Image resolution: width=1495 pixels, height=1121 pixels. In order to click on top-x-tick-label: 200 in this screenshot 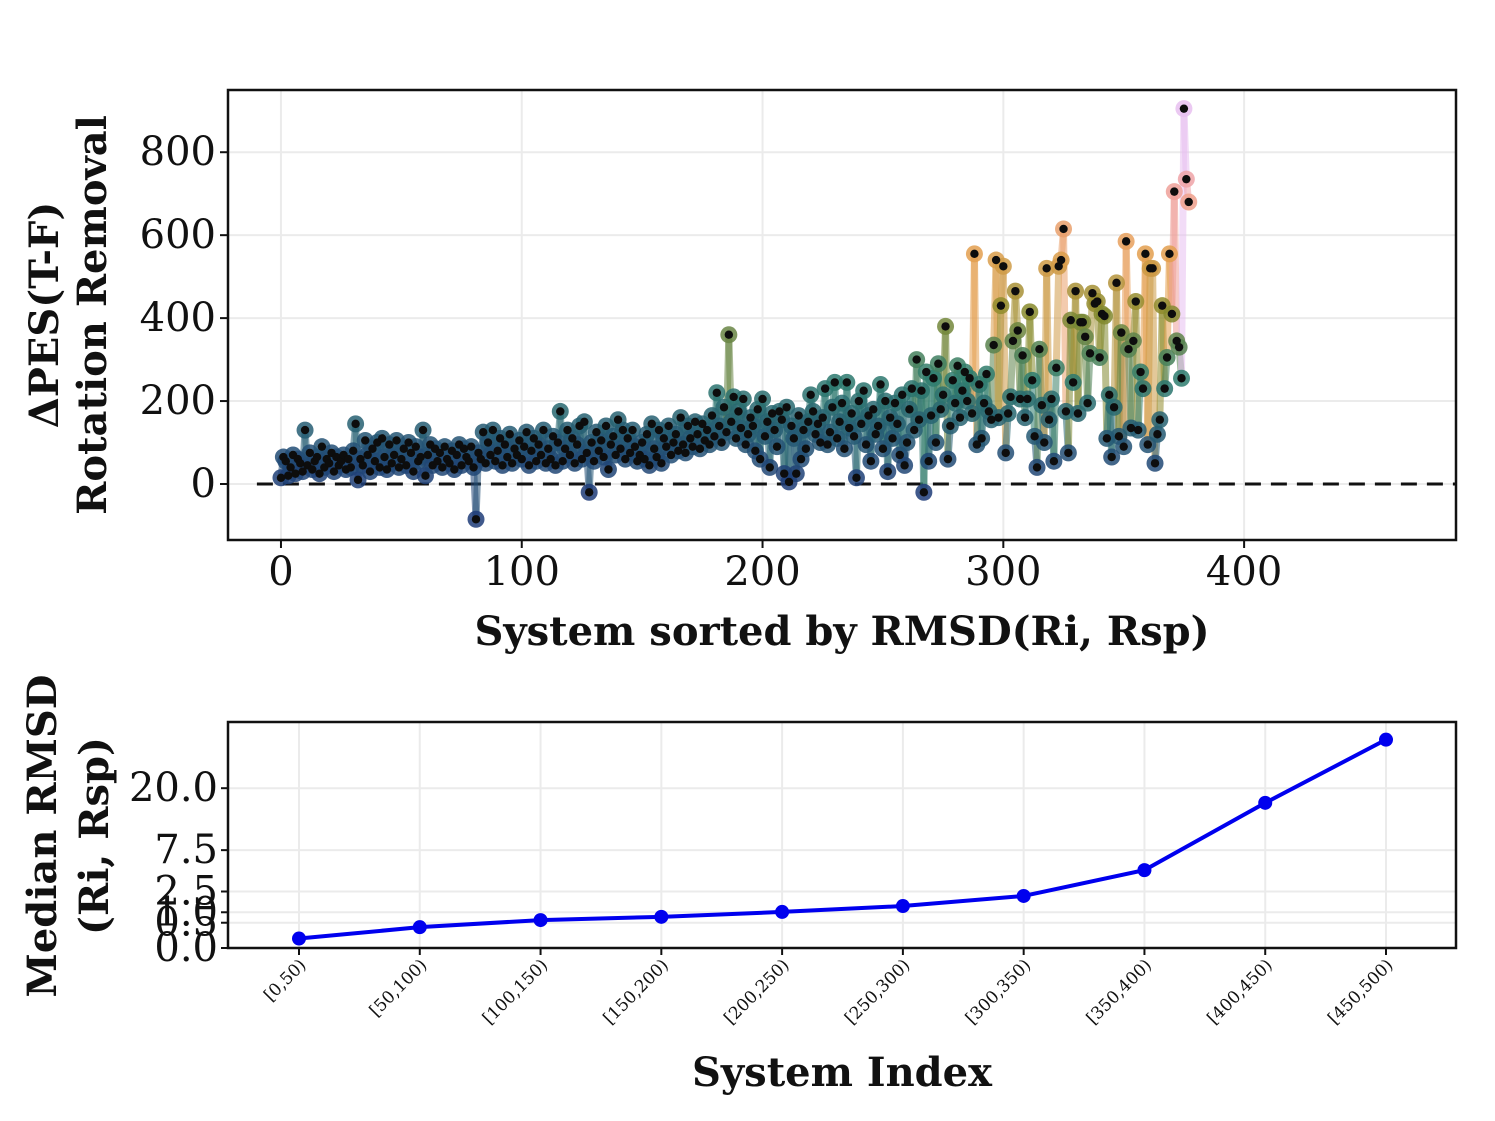, I will do `click(762, 572)`.